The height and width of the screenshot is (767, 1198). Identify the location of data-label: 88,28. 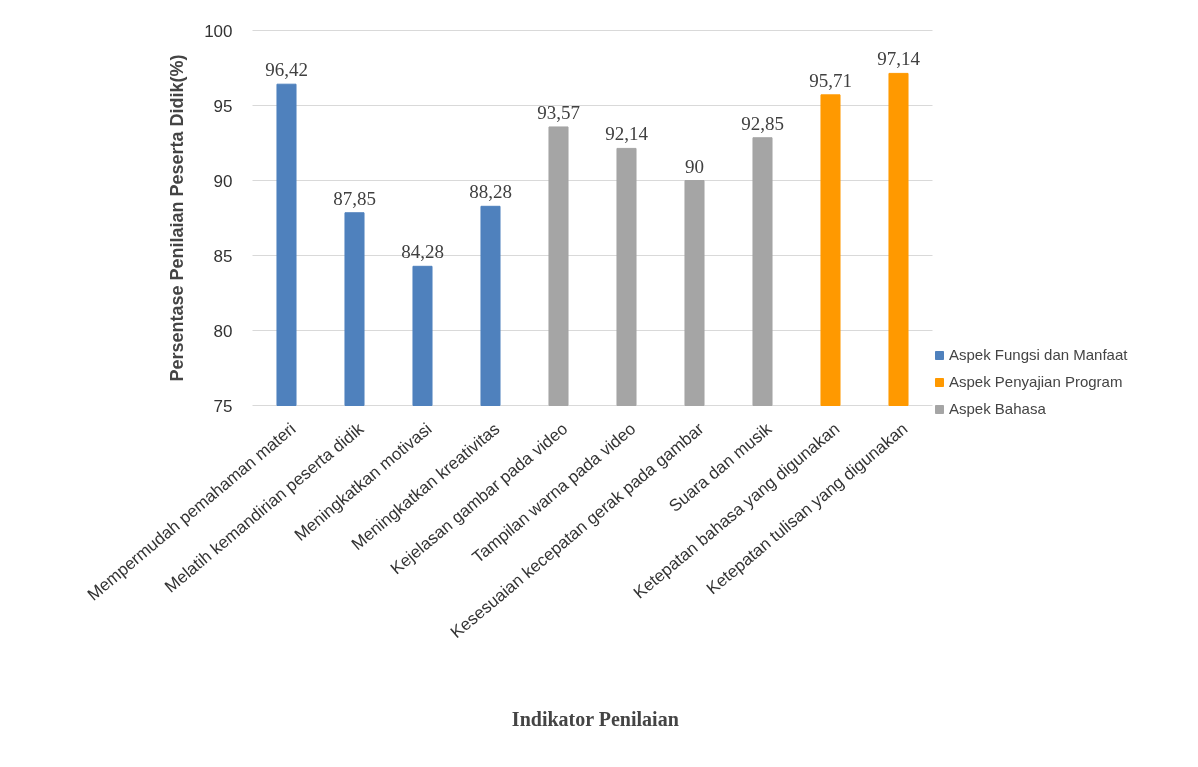
(490, 192).